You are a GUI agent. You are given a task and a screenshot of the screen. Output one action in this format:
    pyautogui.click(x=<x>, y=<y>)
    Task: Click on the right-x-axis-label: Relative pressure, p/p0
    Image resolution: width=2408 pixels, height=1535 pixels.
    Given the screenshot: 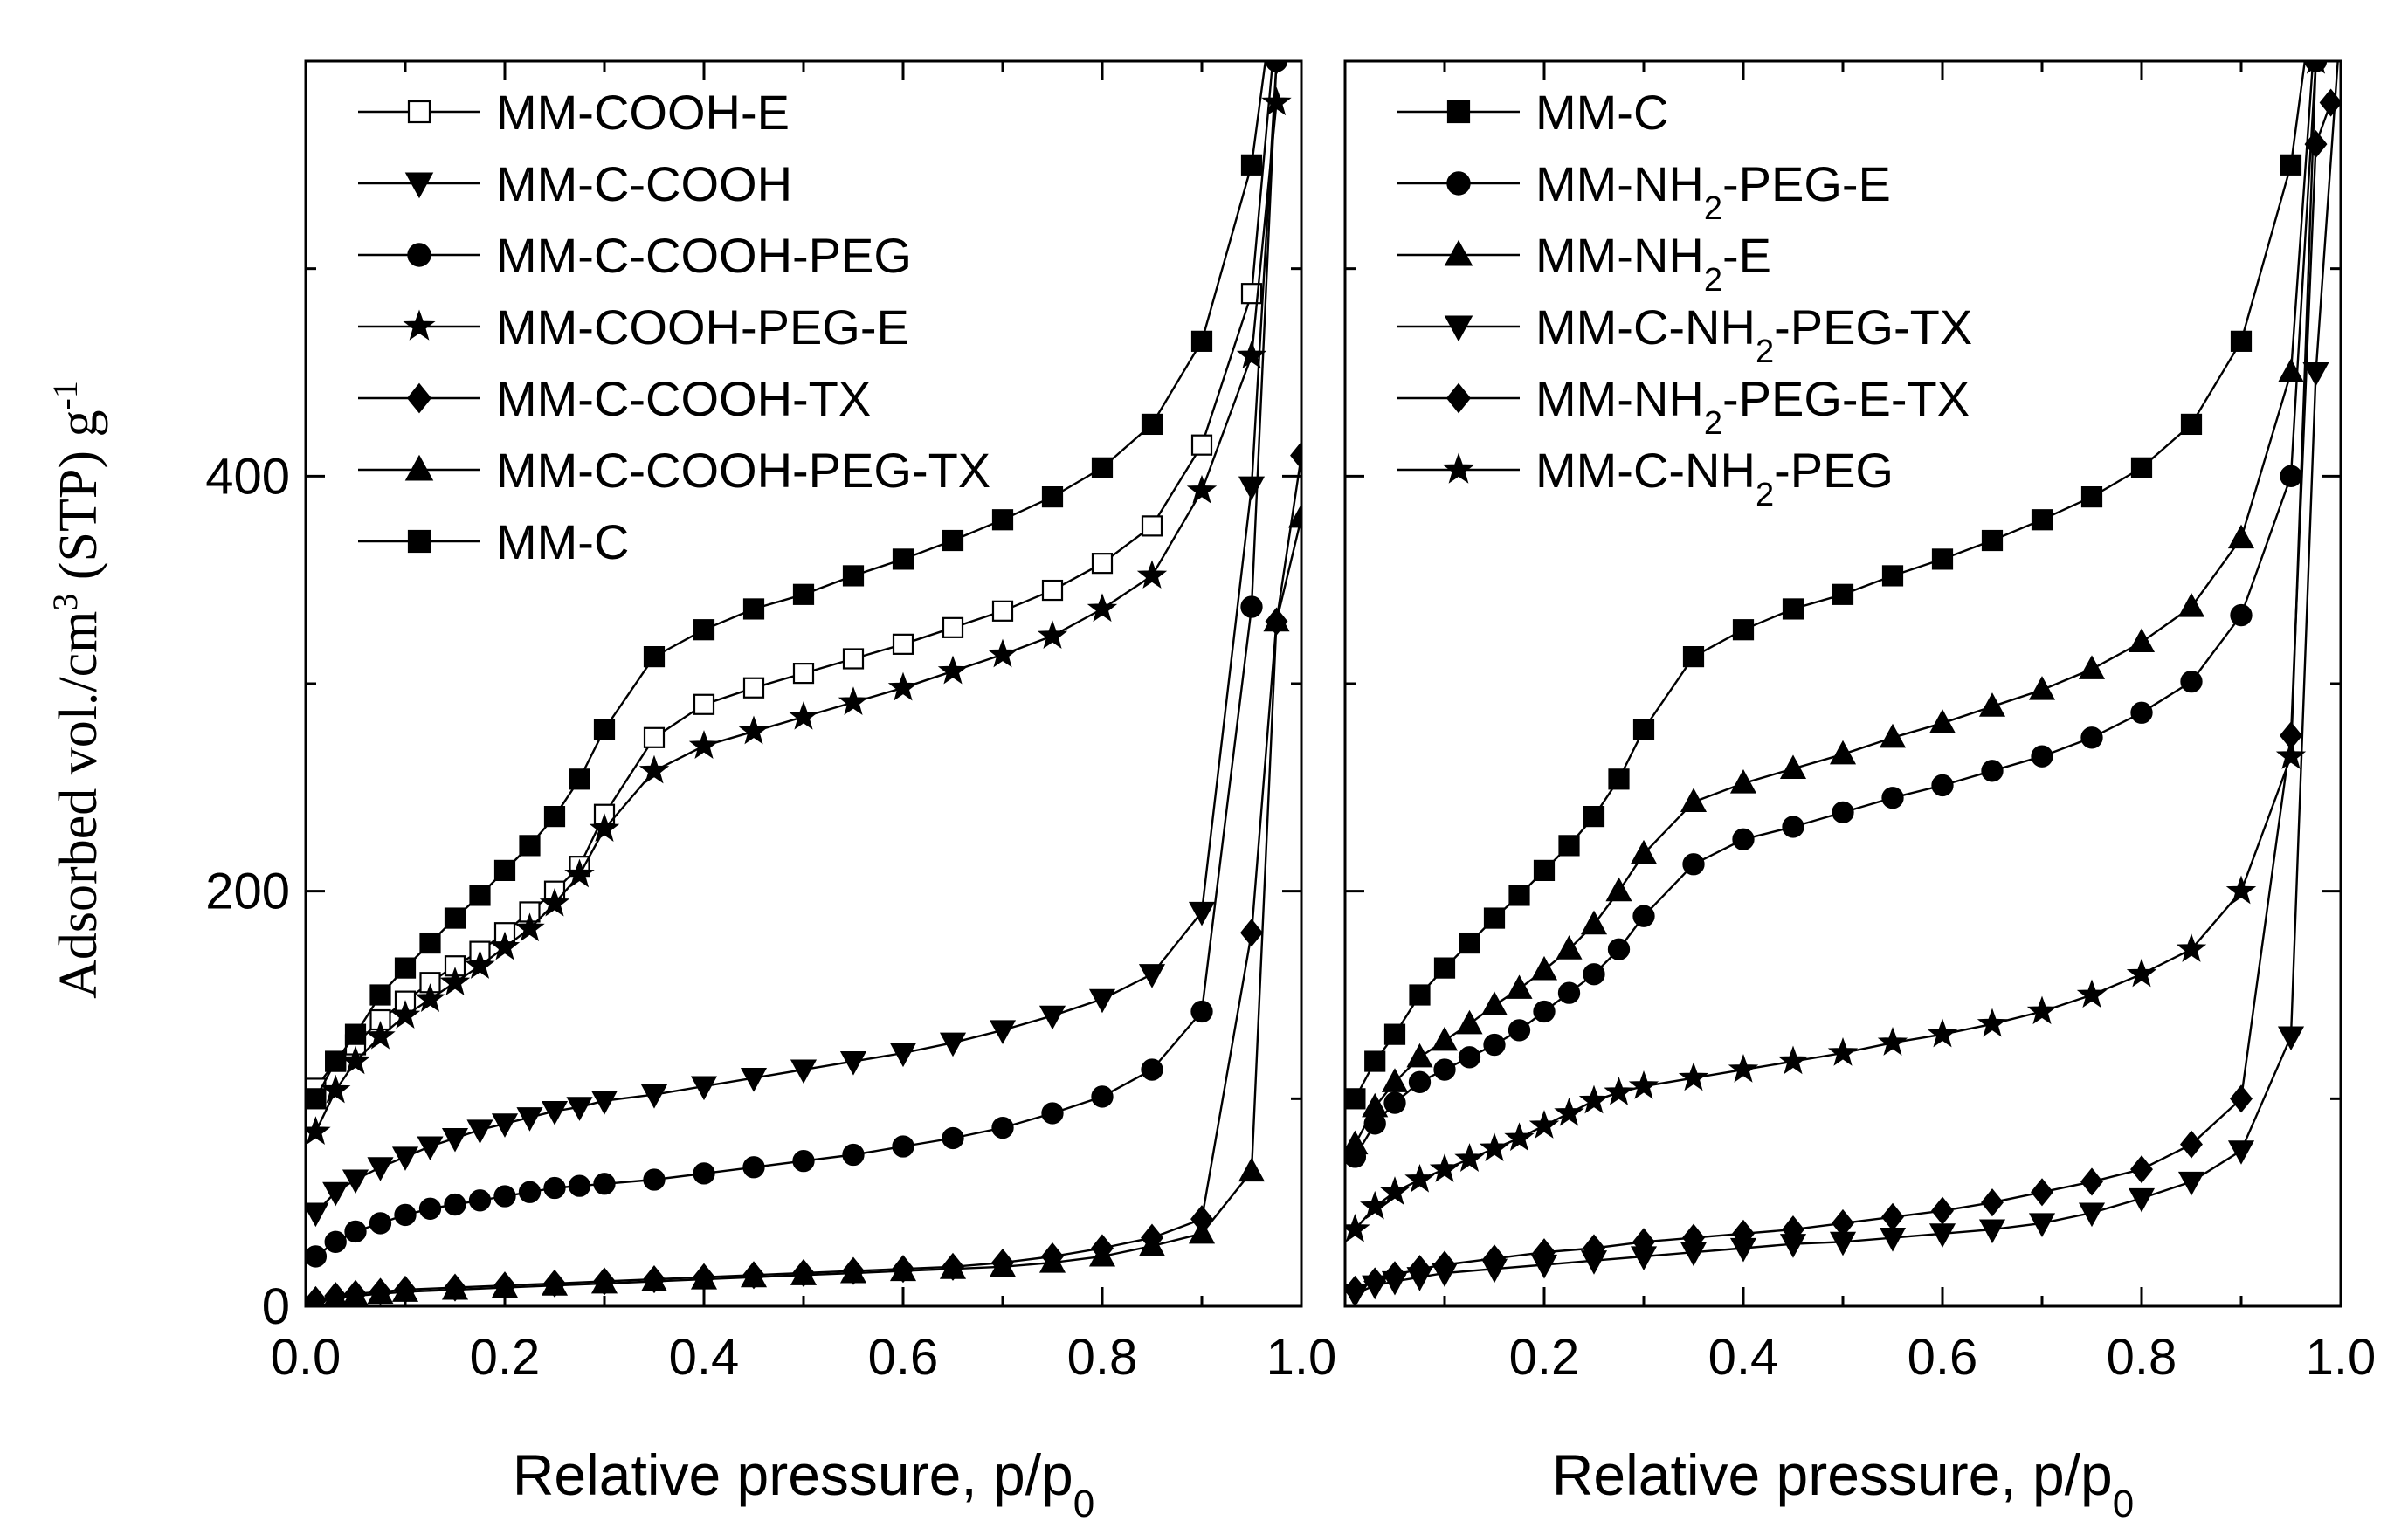 What is the action you would take?
    pyautogui.click(x=1843, y=1483)
    